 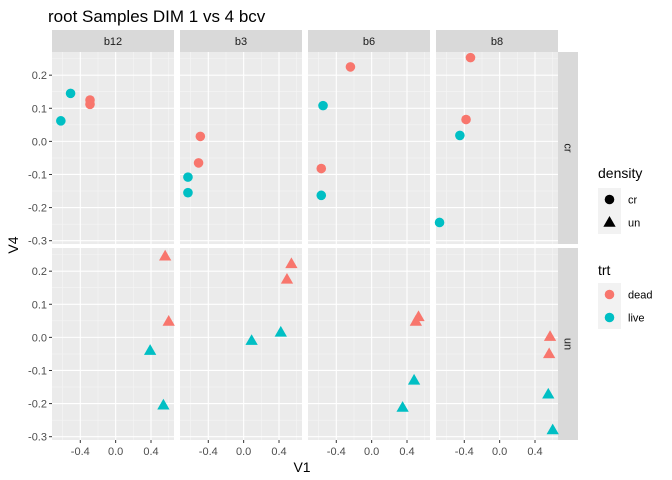 I want to click on legend-key-cr, so click(x=609, y=199).